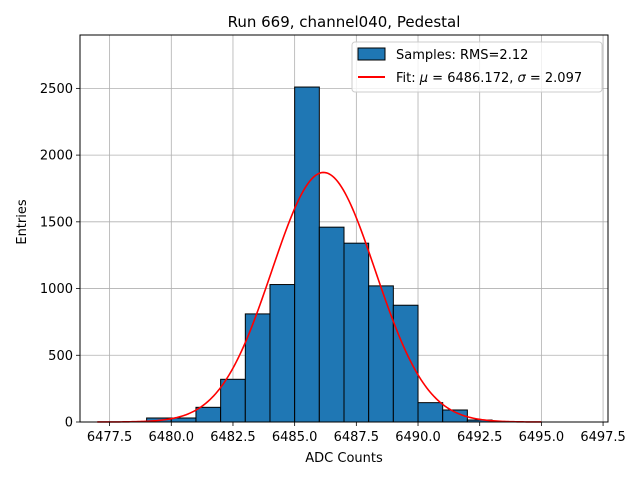  I want to click on x-tick-label: 6482.5, so click(233, 437).